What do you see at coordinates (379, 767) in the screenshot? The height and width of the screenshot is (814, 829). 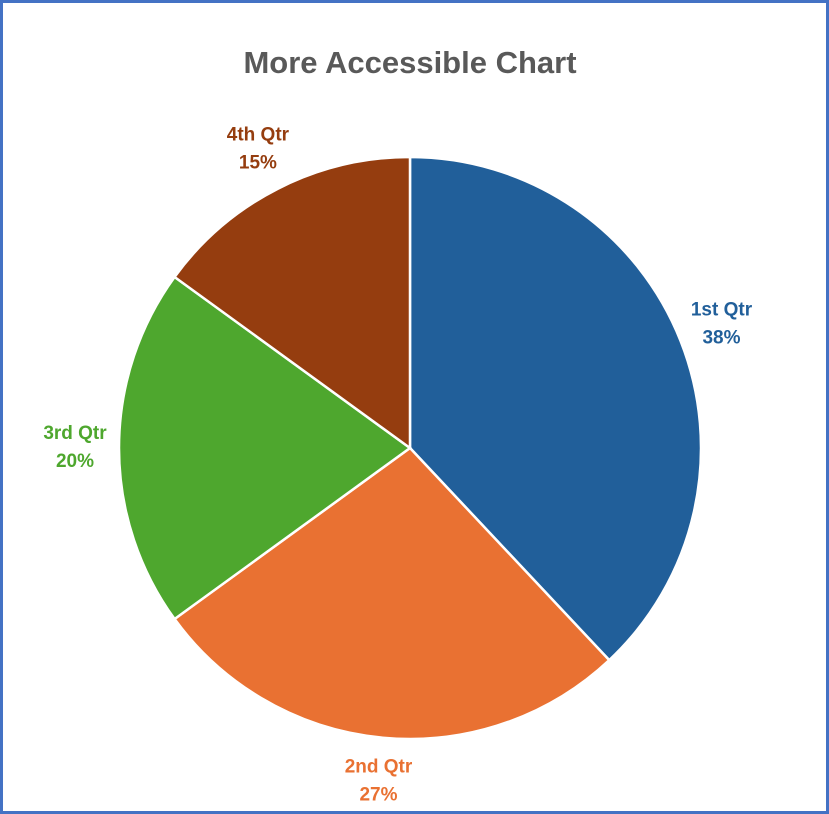 I see `slice-category-label: 2nd Qtr` at bounding box center [379, 767].